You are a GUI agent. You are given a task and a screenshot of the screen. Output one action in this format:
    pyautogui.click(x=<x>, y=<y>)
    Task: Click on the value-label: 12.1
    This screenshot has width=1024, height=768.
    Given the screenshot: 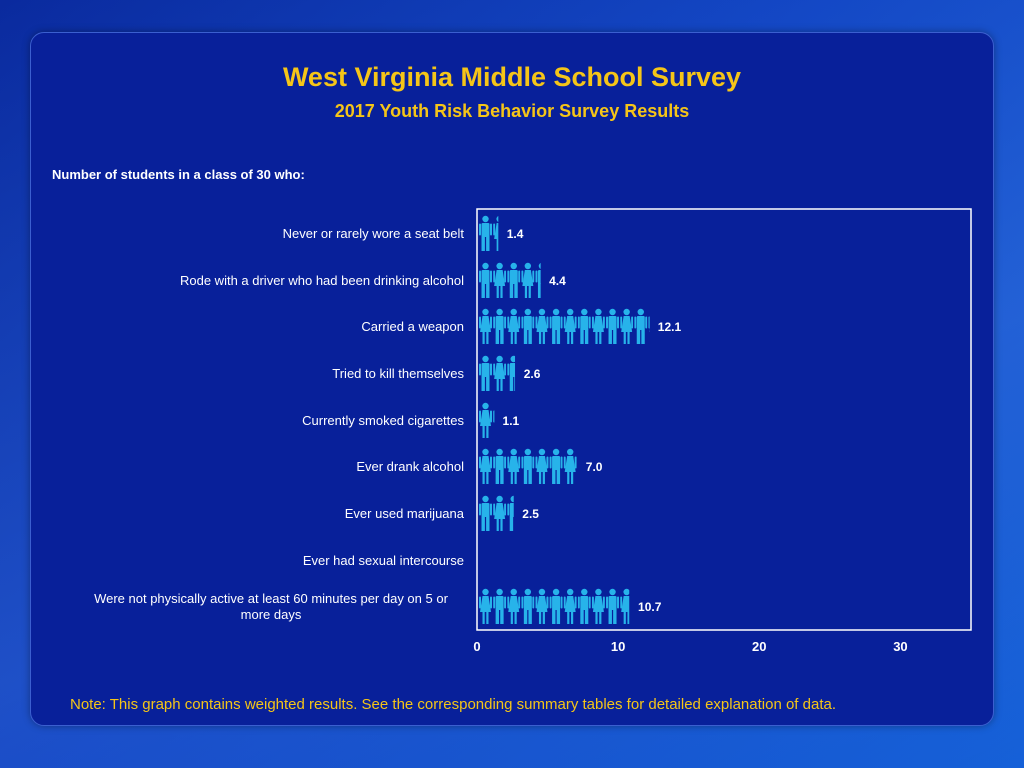 What is the action you would take?
    pyautogui.click(x=670, y=327)
    